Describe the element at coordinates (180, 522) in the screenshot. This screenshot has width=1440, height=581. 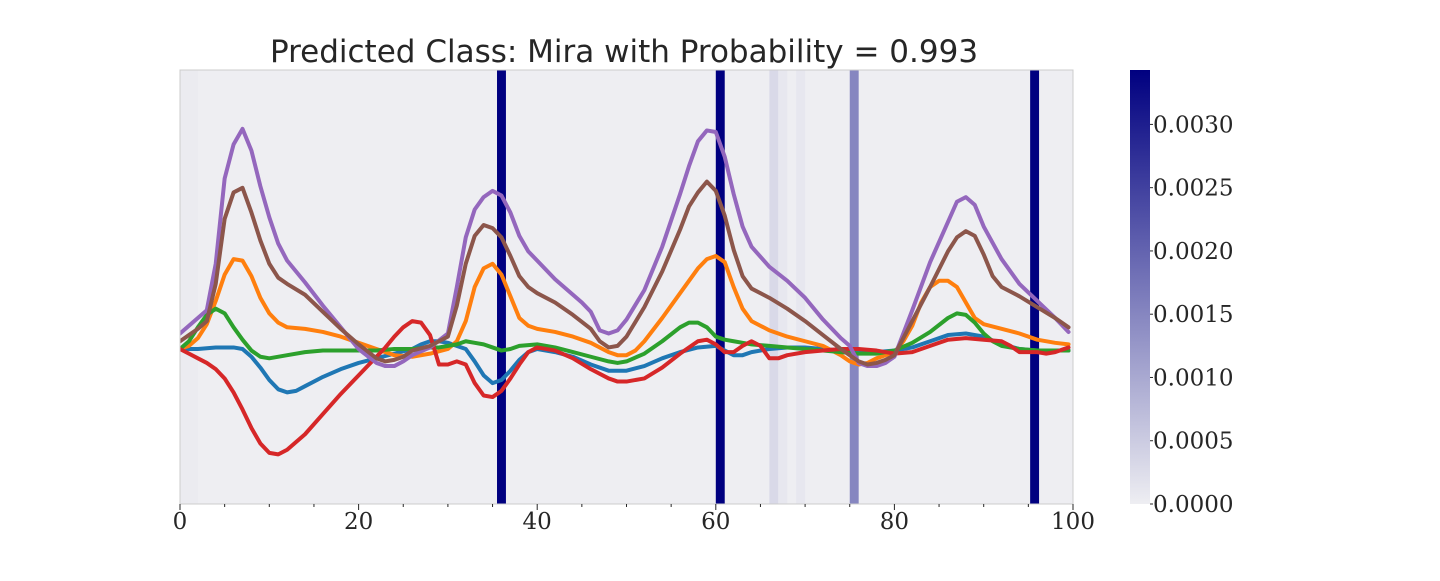
I see `x-tick-label: 0` at that location.